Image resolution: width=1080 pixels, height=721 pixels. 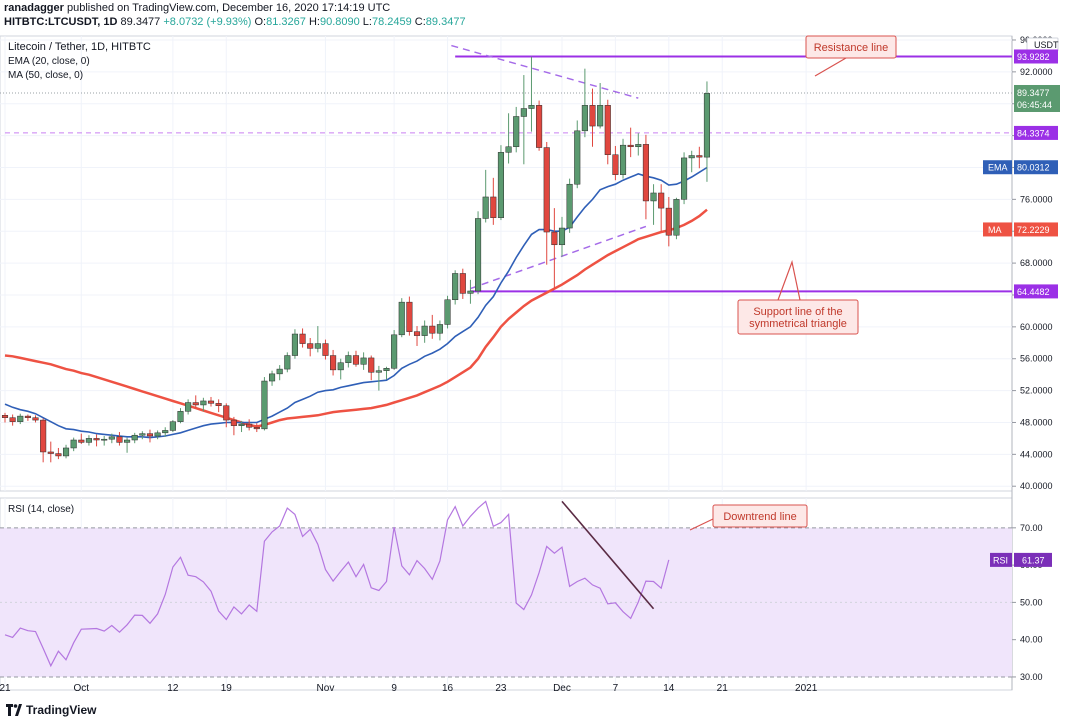 What do you see at coordinates (61, 710) in the screenshot?
I see `brand-name: TradingView` at bounding box center [61, 710].